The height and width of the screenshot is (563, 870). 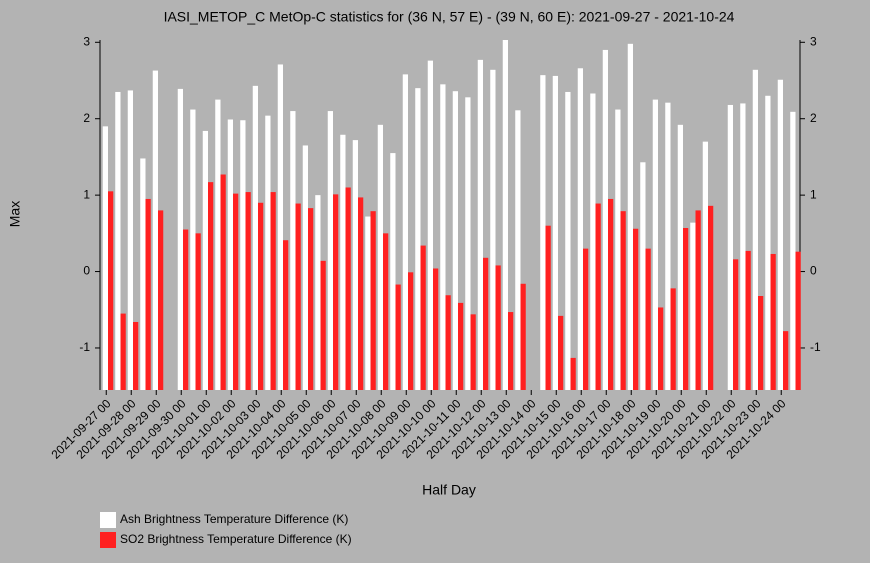 I want to click on x-axis-label: Half Day, so click(x=449, y=490).